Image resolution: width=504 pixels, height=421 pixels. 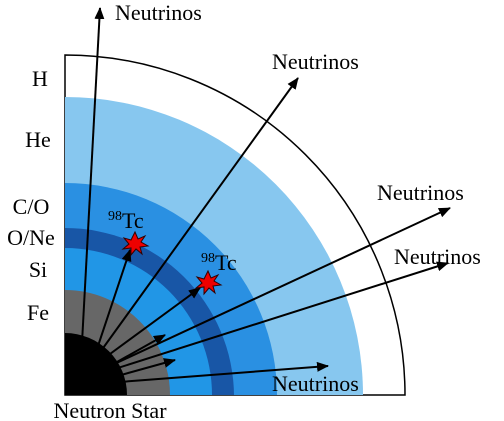 I want to click on layer-label: H, so click(x=40, y=78).